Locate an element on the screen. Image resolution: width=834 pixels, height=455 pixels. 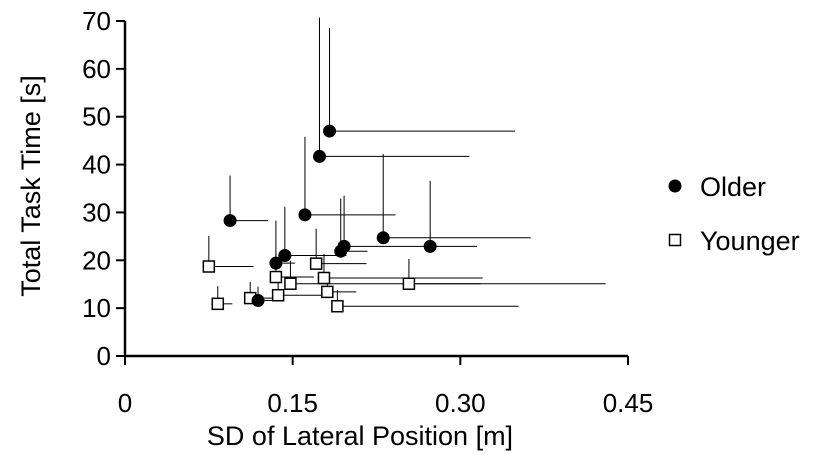
x-tick-label: 0.45 is located at coordinates (628, 403).